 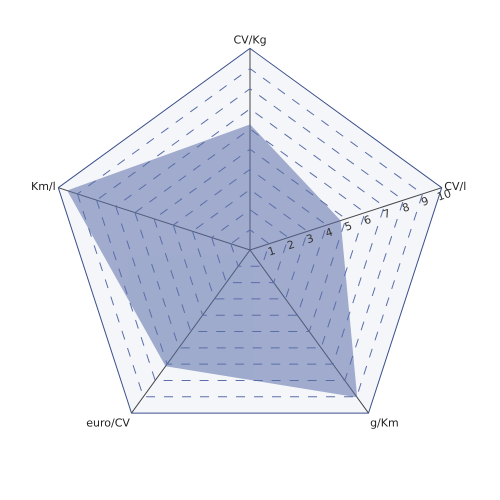 What do you see at coordinates (348, 226) in the screenshot?
I see `y-tick-label: 5` at bounding box center [348, 226].